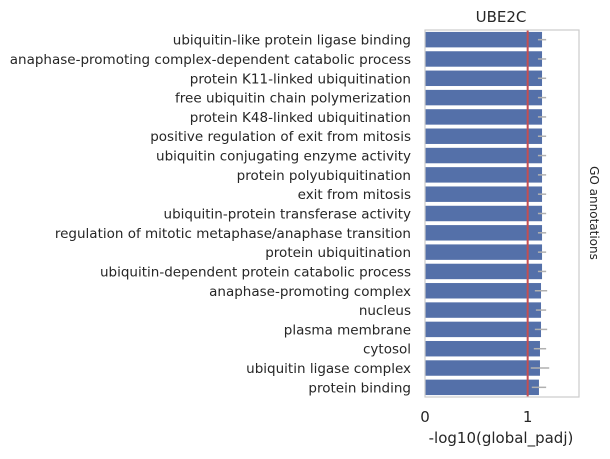 This screenshot has width=610, height=459. I want to click on x-tick-label: 0, so click(425, 417).